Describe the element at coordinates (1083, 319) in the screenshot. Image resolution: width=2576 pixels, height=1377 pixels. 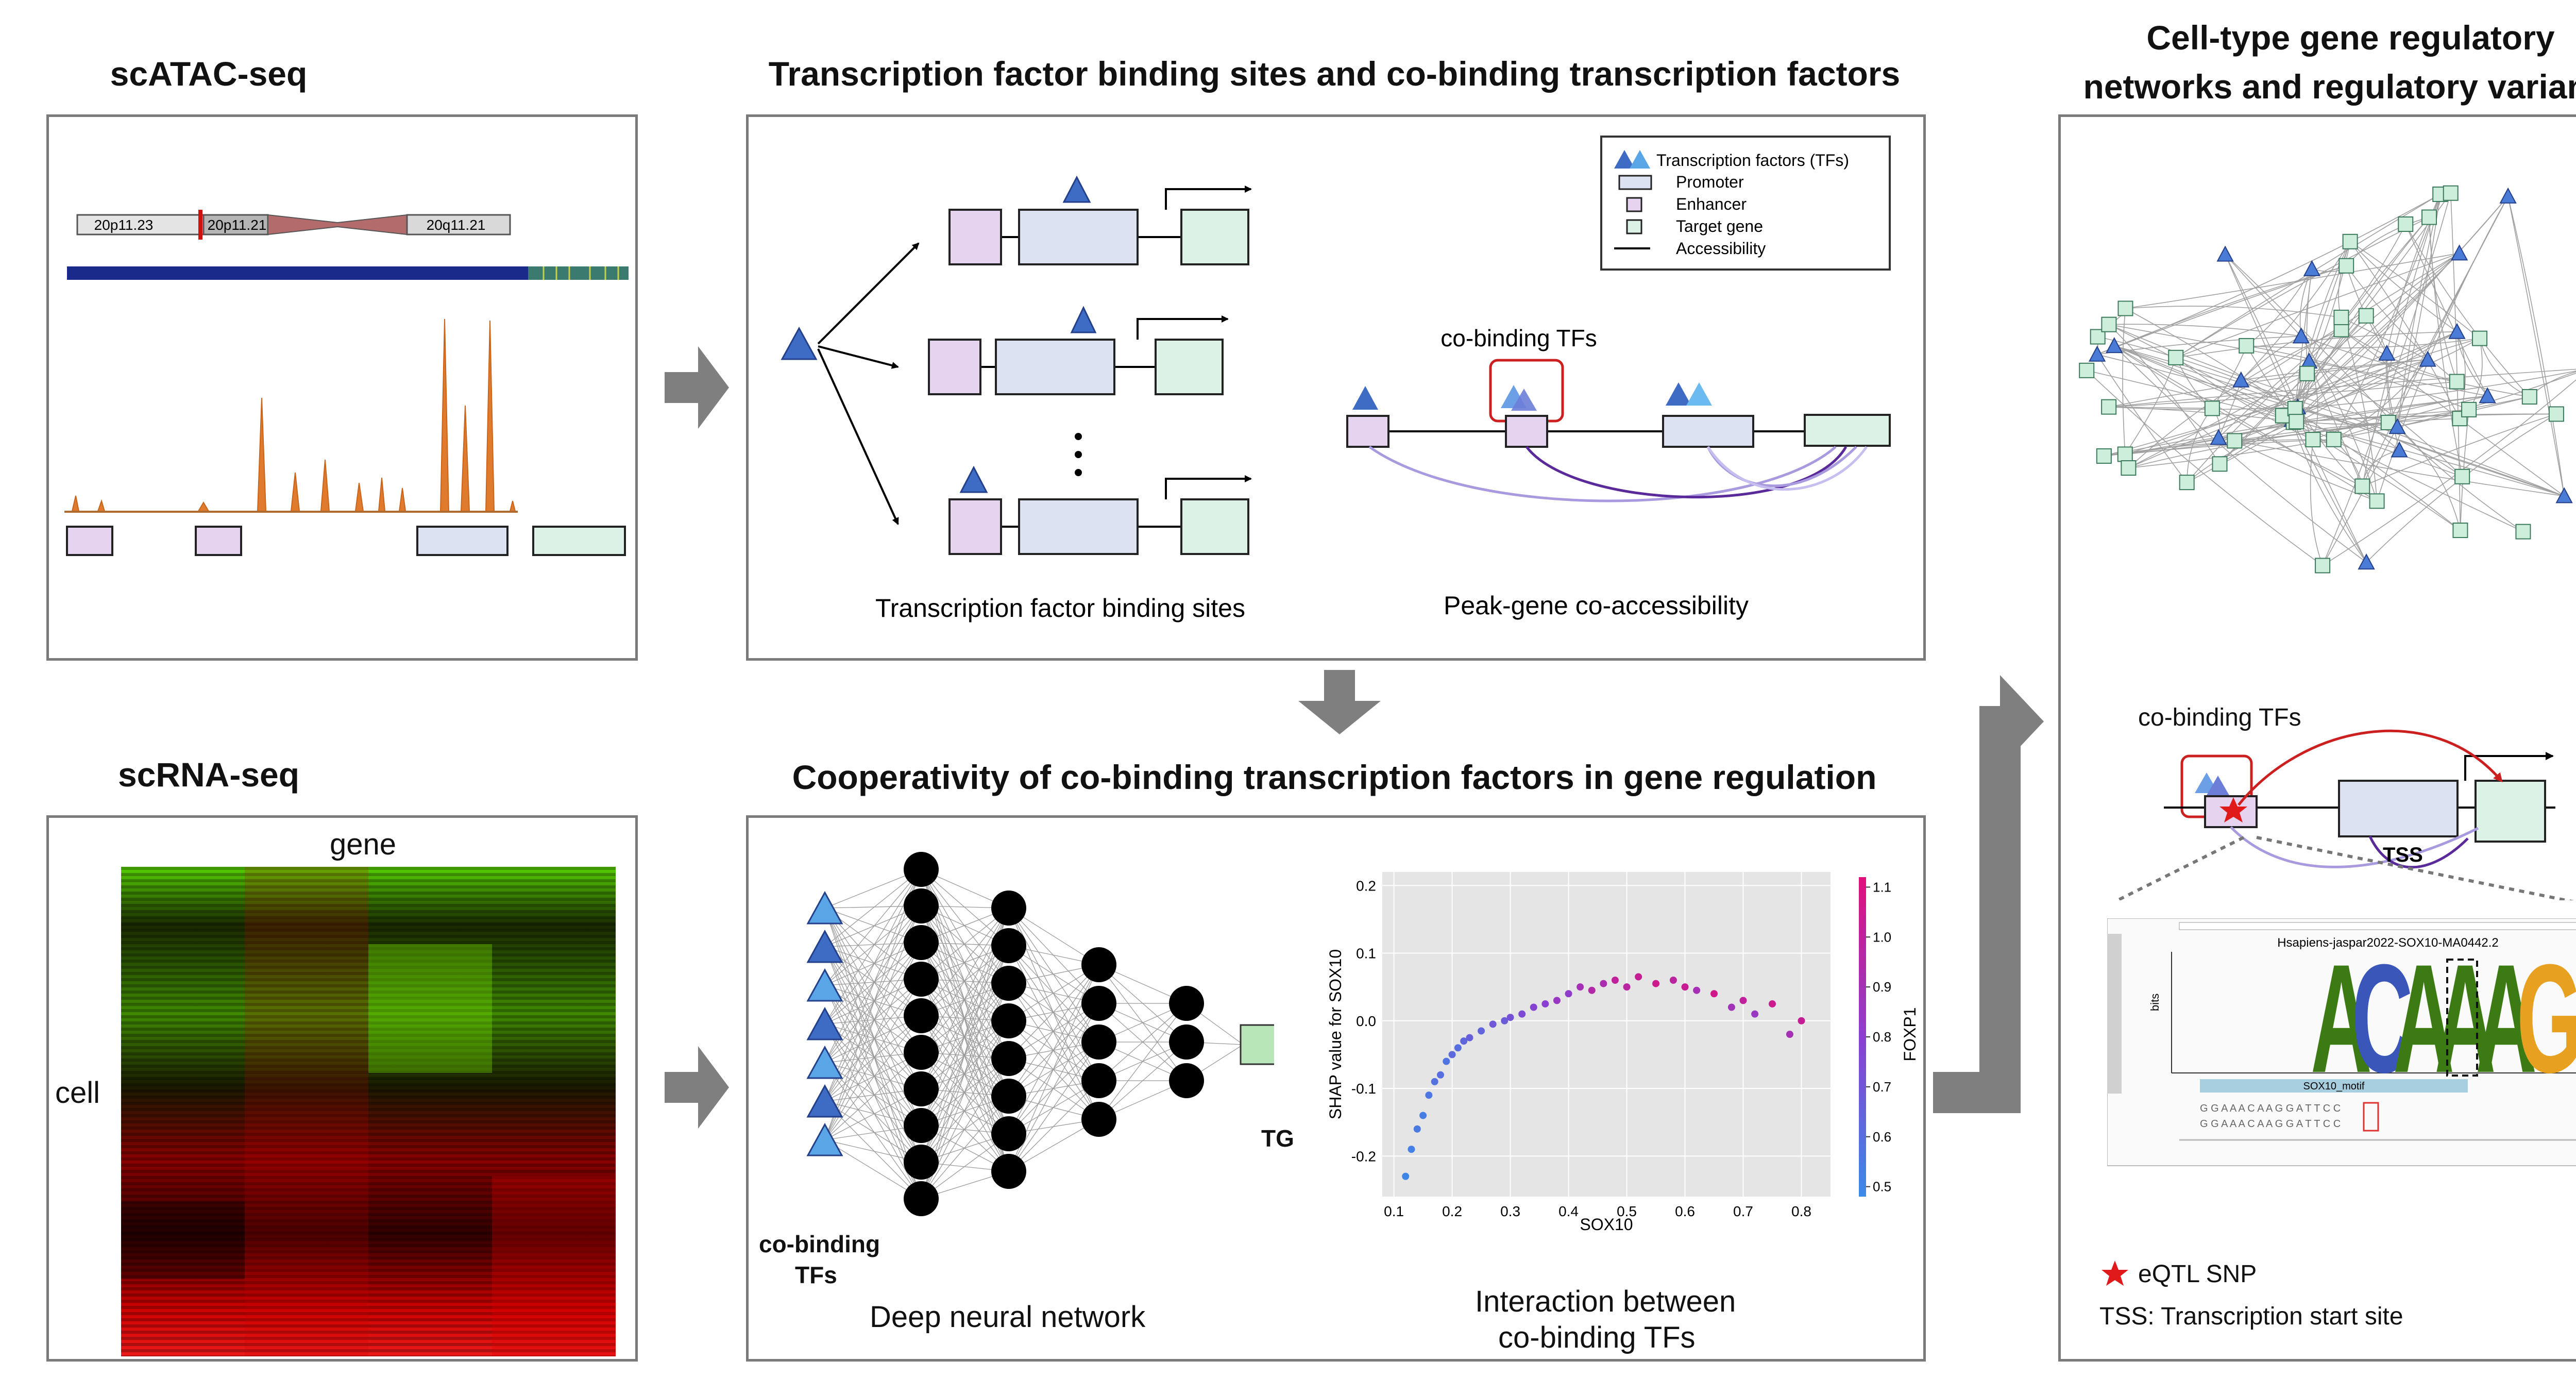
I see `tf-icon` at that location.